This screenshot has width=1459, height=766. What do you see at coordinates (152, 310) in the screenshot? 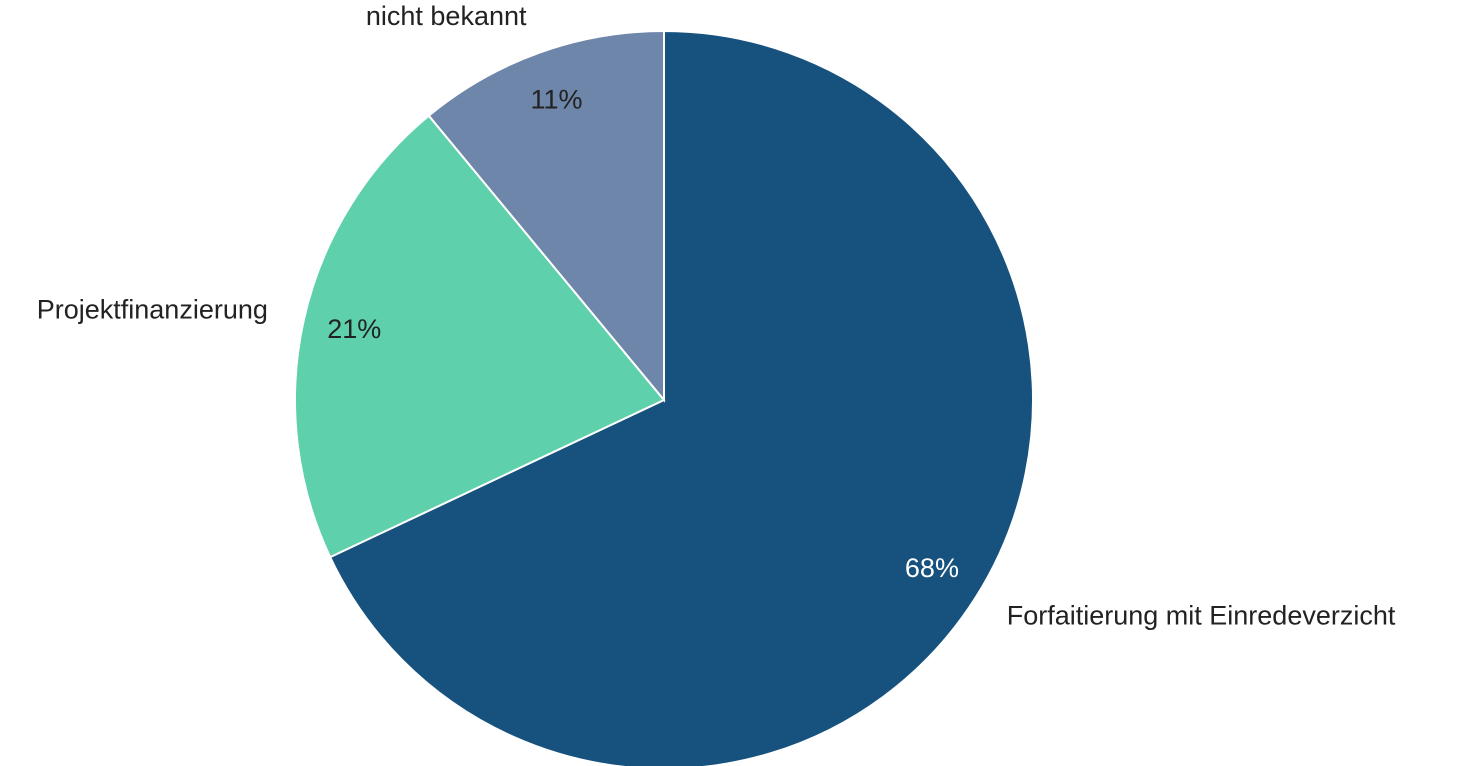
I see `category-label: Projektfinanzierung` at bounding box center [152, 310].